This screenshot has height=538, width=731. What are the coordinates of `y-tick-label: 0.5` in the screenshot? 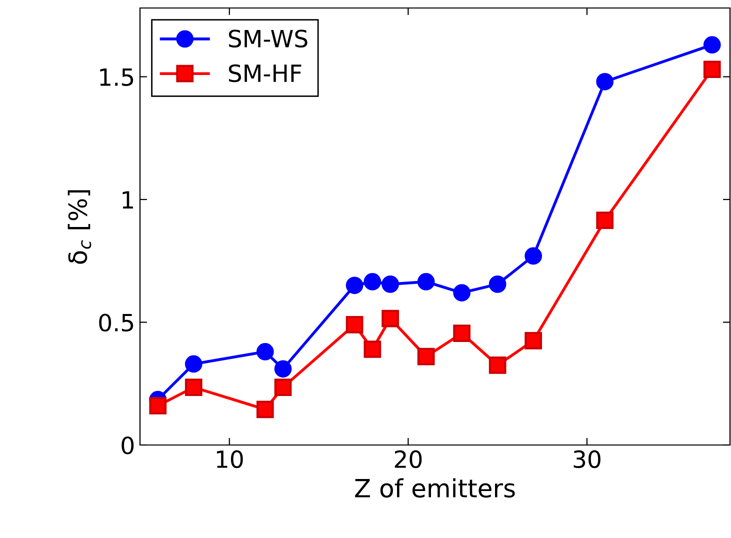 It's located at (116, 323).